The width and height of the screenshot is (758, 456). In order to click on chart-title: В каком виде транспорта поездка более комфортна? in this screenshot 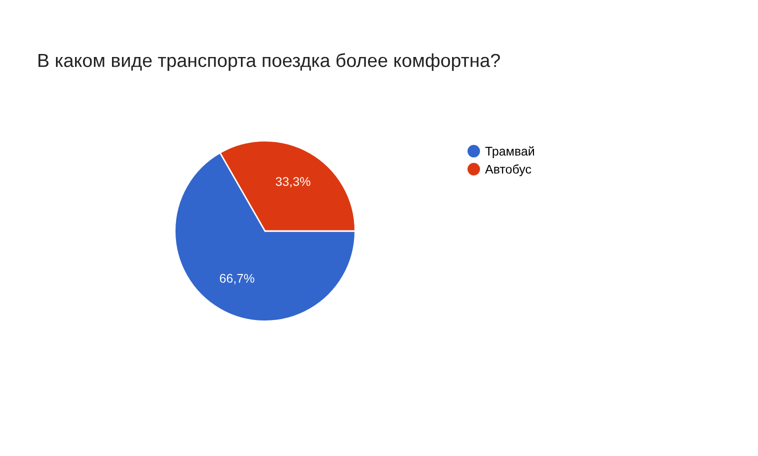, I will do `click(269, 62)`.